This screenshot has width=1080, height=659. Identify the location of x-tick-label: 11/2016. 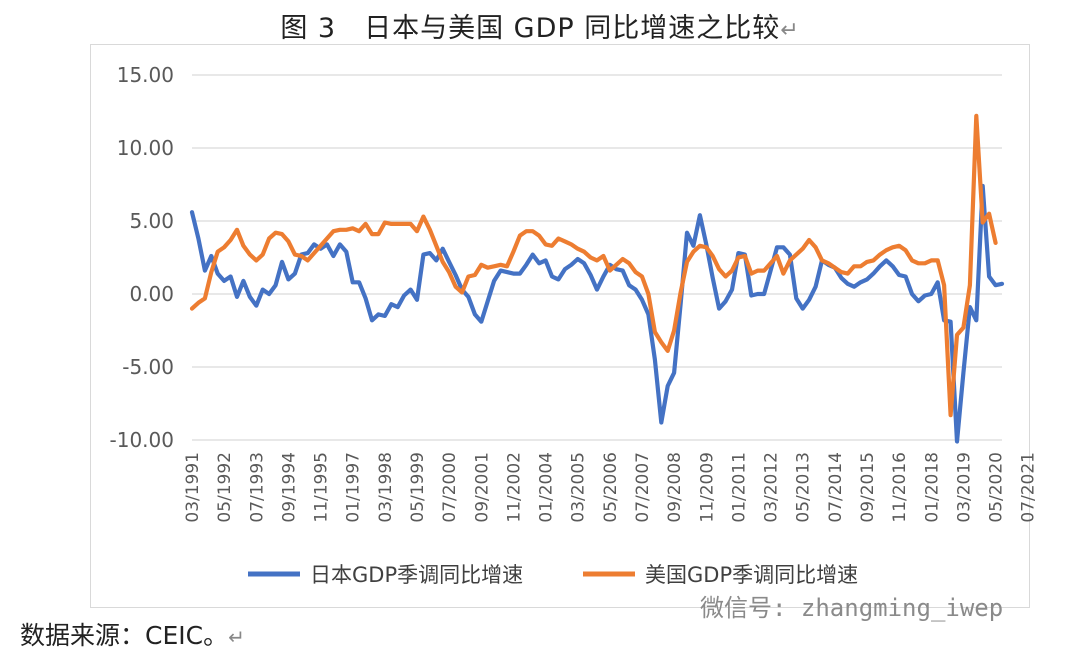
(900, 487).